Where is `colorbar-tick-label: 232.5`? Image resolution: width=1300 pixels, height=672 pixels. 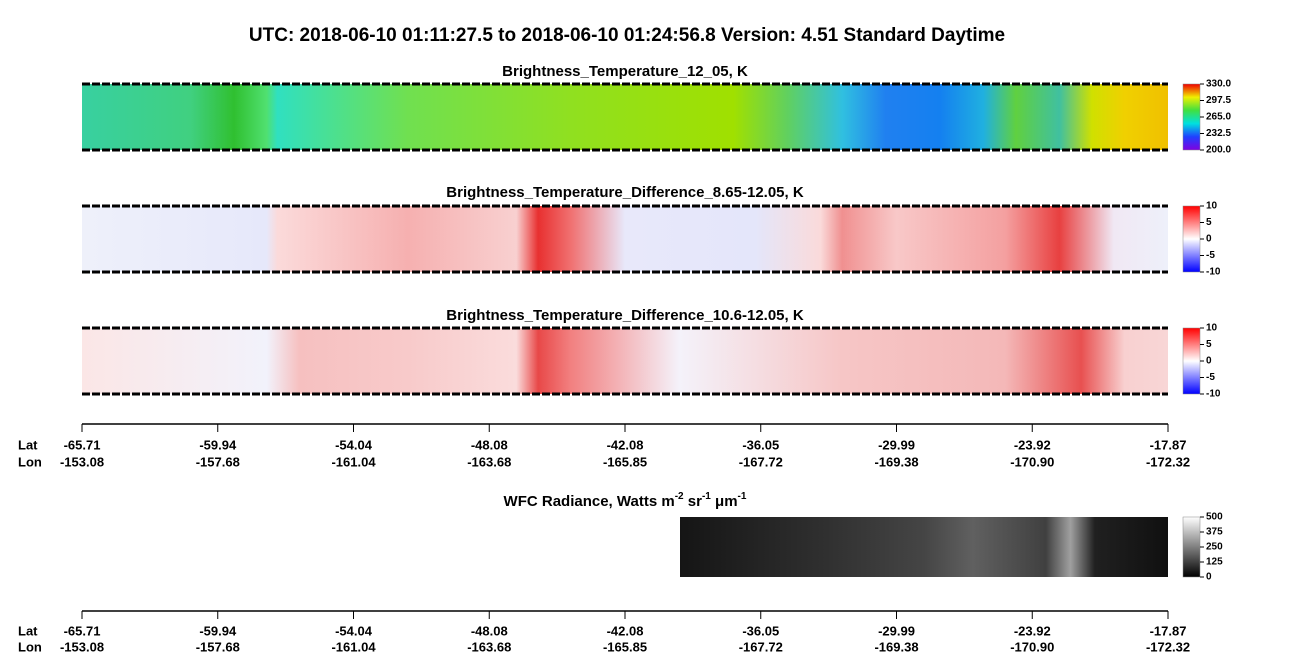 colorbar-tick-label: 232.5 is located at coordinates (1218, 133).